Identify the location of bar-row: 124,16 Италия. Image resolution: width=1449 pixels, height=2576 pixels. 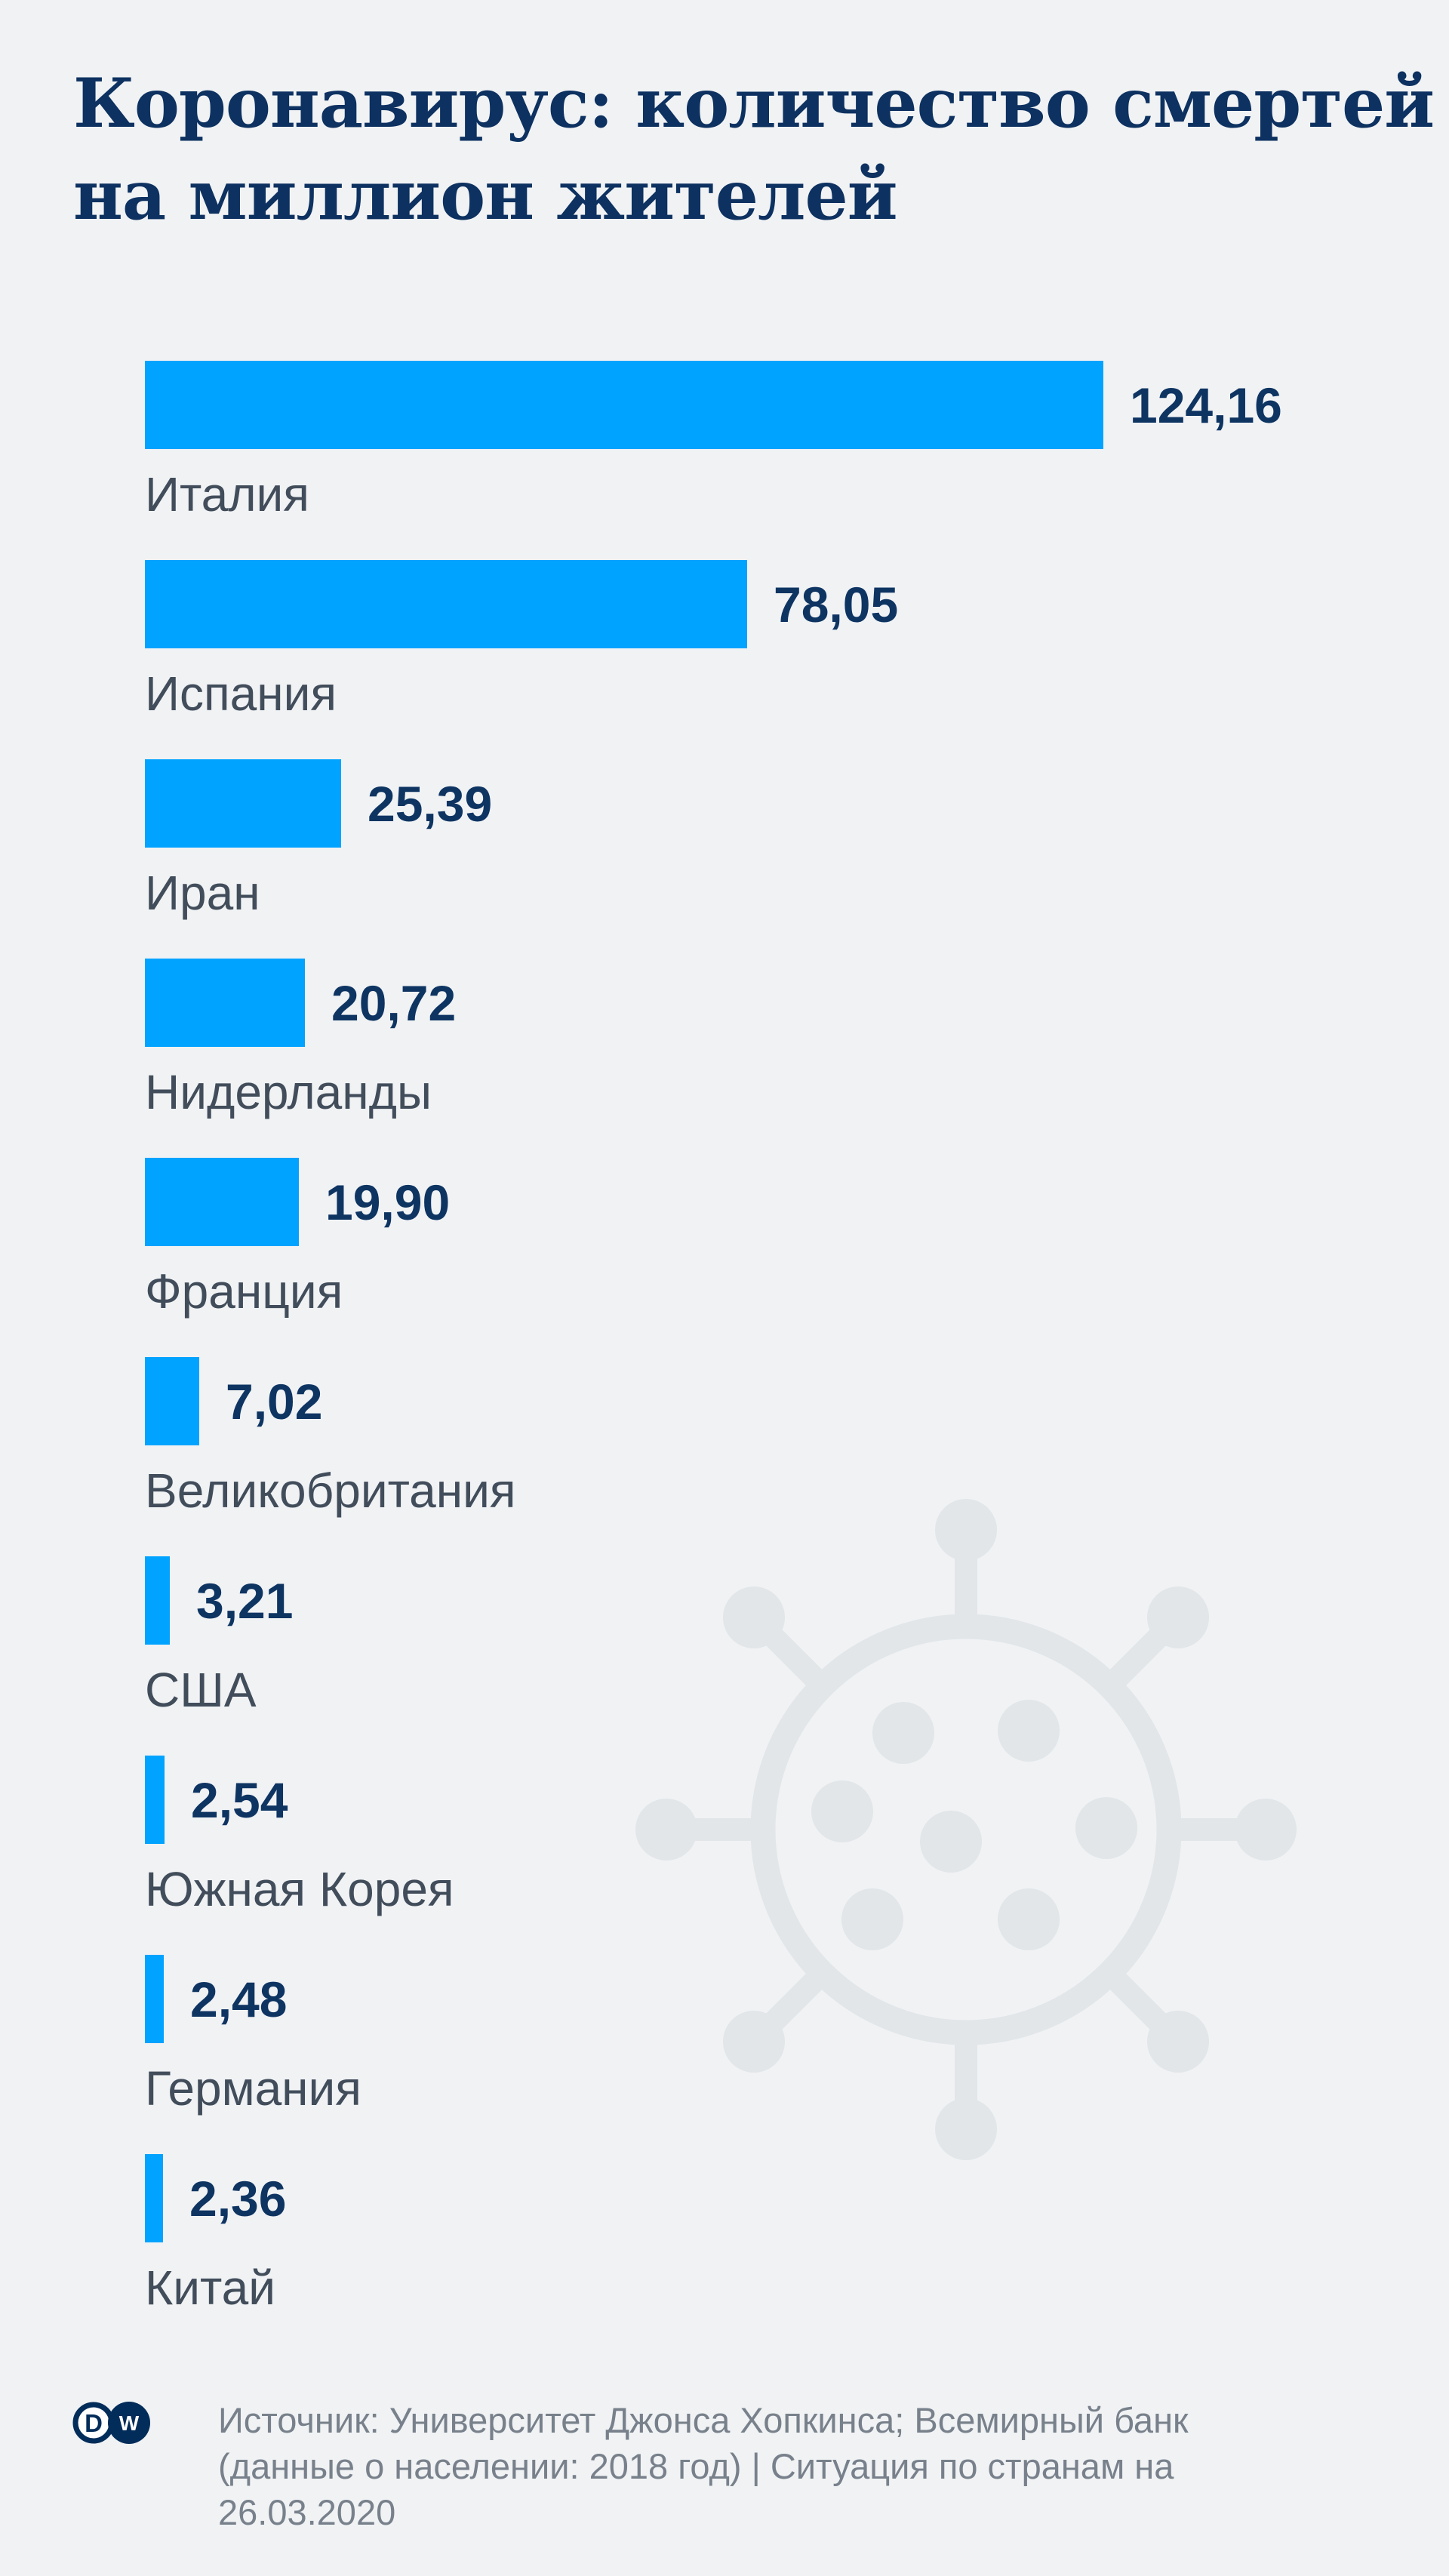
(713, 440).